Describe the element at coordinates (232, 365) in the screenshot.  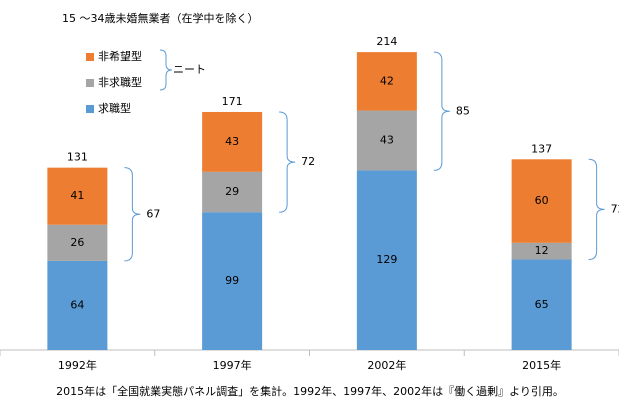
I see `x-tick-label: 1997年` at that location.